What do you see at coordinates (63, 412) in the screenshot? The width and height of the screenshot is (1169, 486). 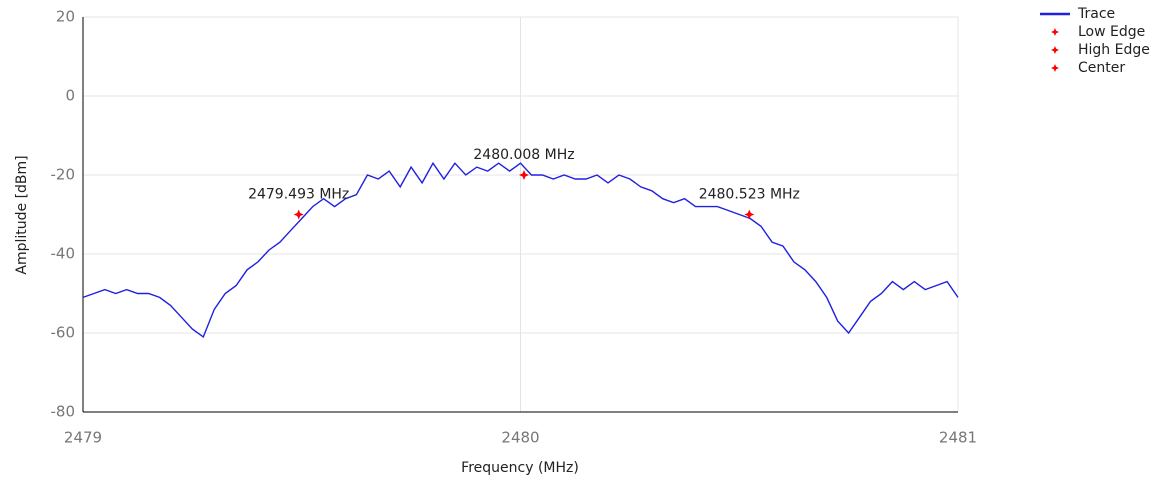 I see `y-tick-label: -80` at bounding box center [63, 412].